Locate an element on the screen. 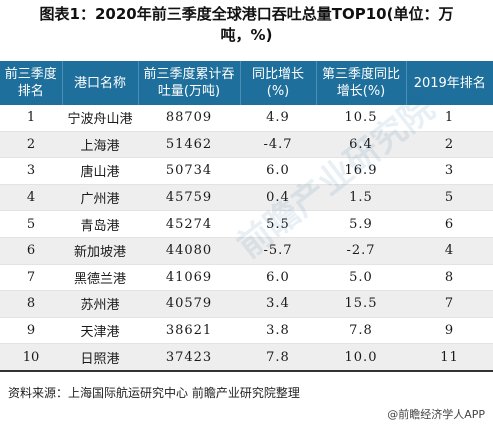 This screenshot has height=425, width=493. cell-q3-yoy: 10.5 is located at coordinates (361, 118).